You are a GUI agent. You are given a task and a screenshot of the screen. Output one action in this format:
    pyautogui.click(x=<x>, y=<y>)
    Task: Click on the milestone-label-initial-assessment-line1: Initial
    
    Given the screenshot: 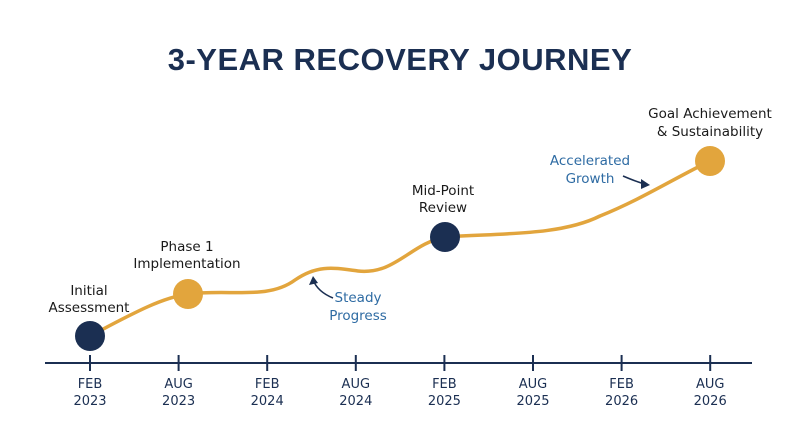 What is the action you would take?
    pyautogui.click(x=88, y=291)
    